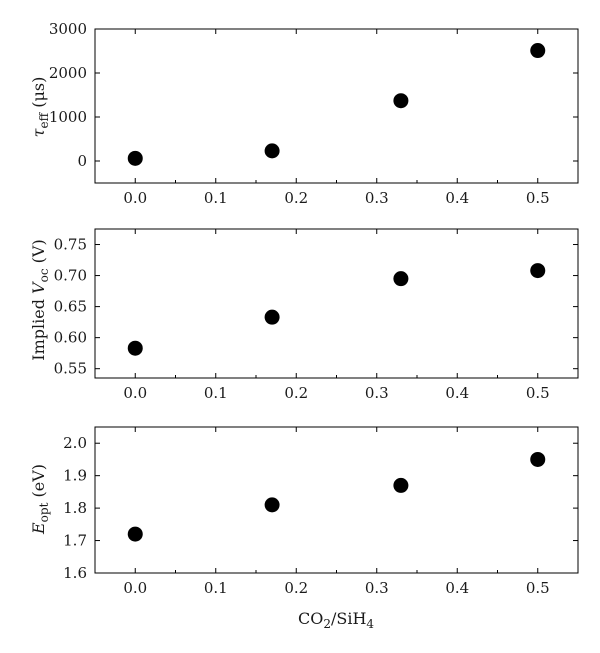 Image resolution: width=600 pixels, height=653 pixels. Describe the element at coordinates (40, 107) in the screenshot. I see `ylabel-top: τeff (μs)` at that location.